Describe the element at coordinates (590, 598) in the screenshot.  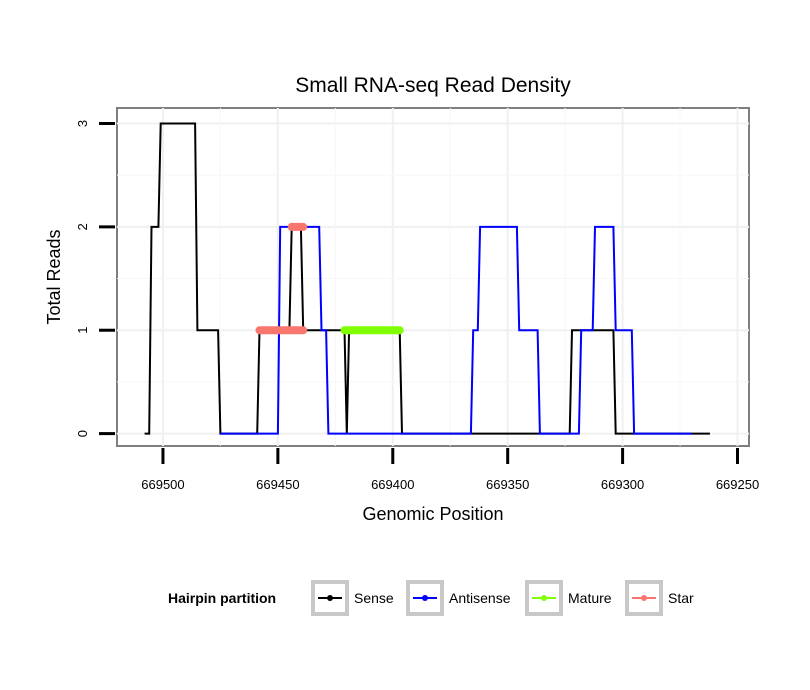
I see `legend-label-mature: Mature` at that location.